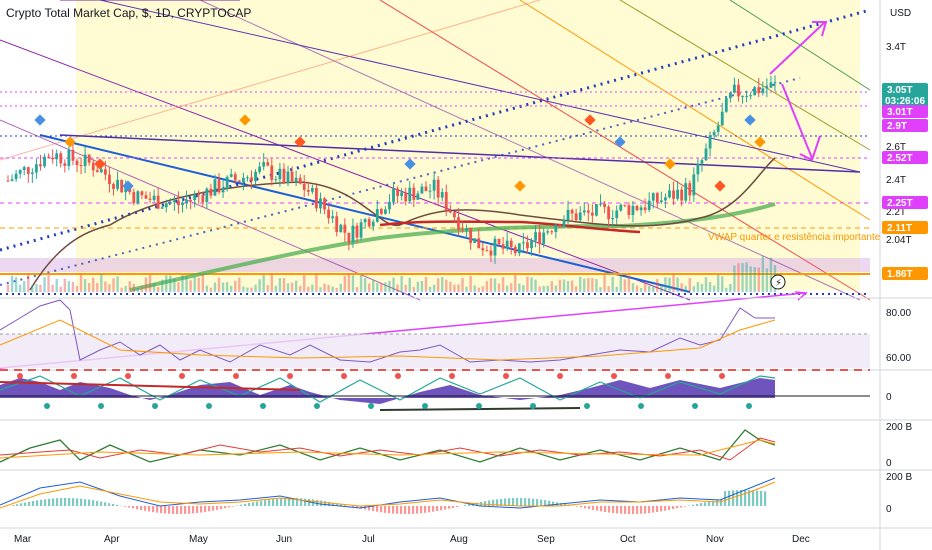  I want to click on vwap-annotation: VWAP quarter e resistência importante, so click(794, 237).